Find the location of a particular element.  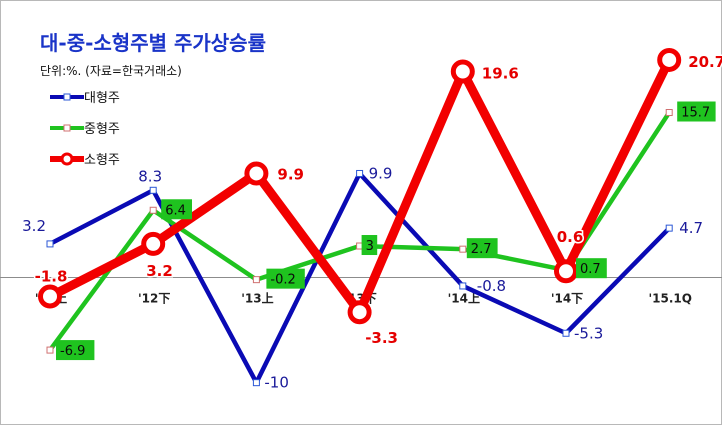

x-tick-label: '15.1Q is located at coordinates (669, 299).